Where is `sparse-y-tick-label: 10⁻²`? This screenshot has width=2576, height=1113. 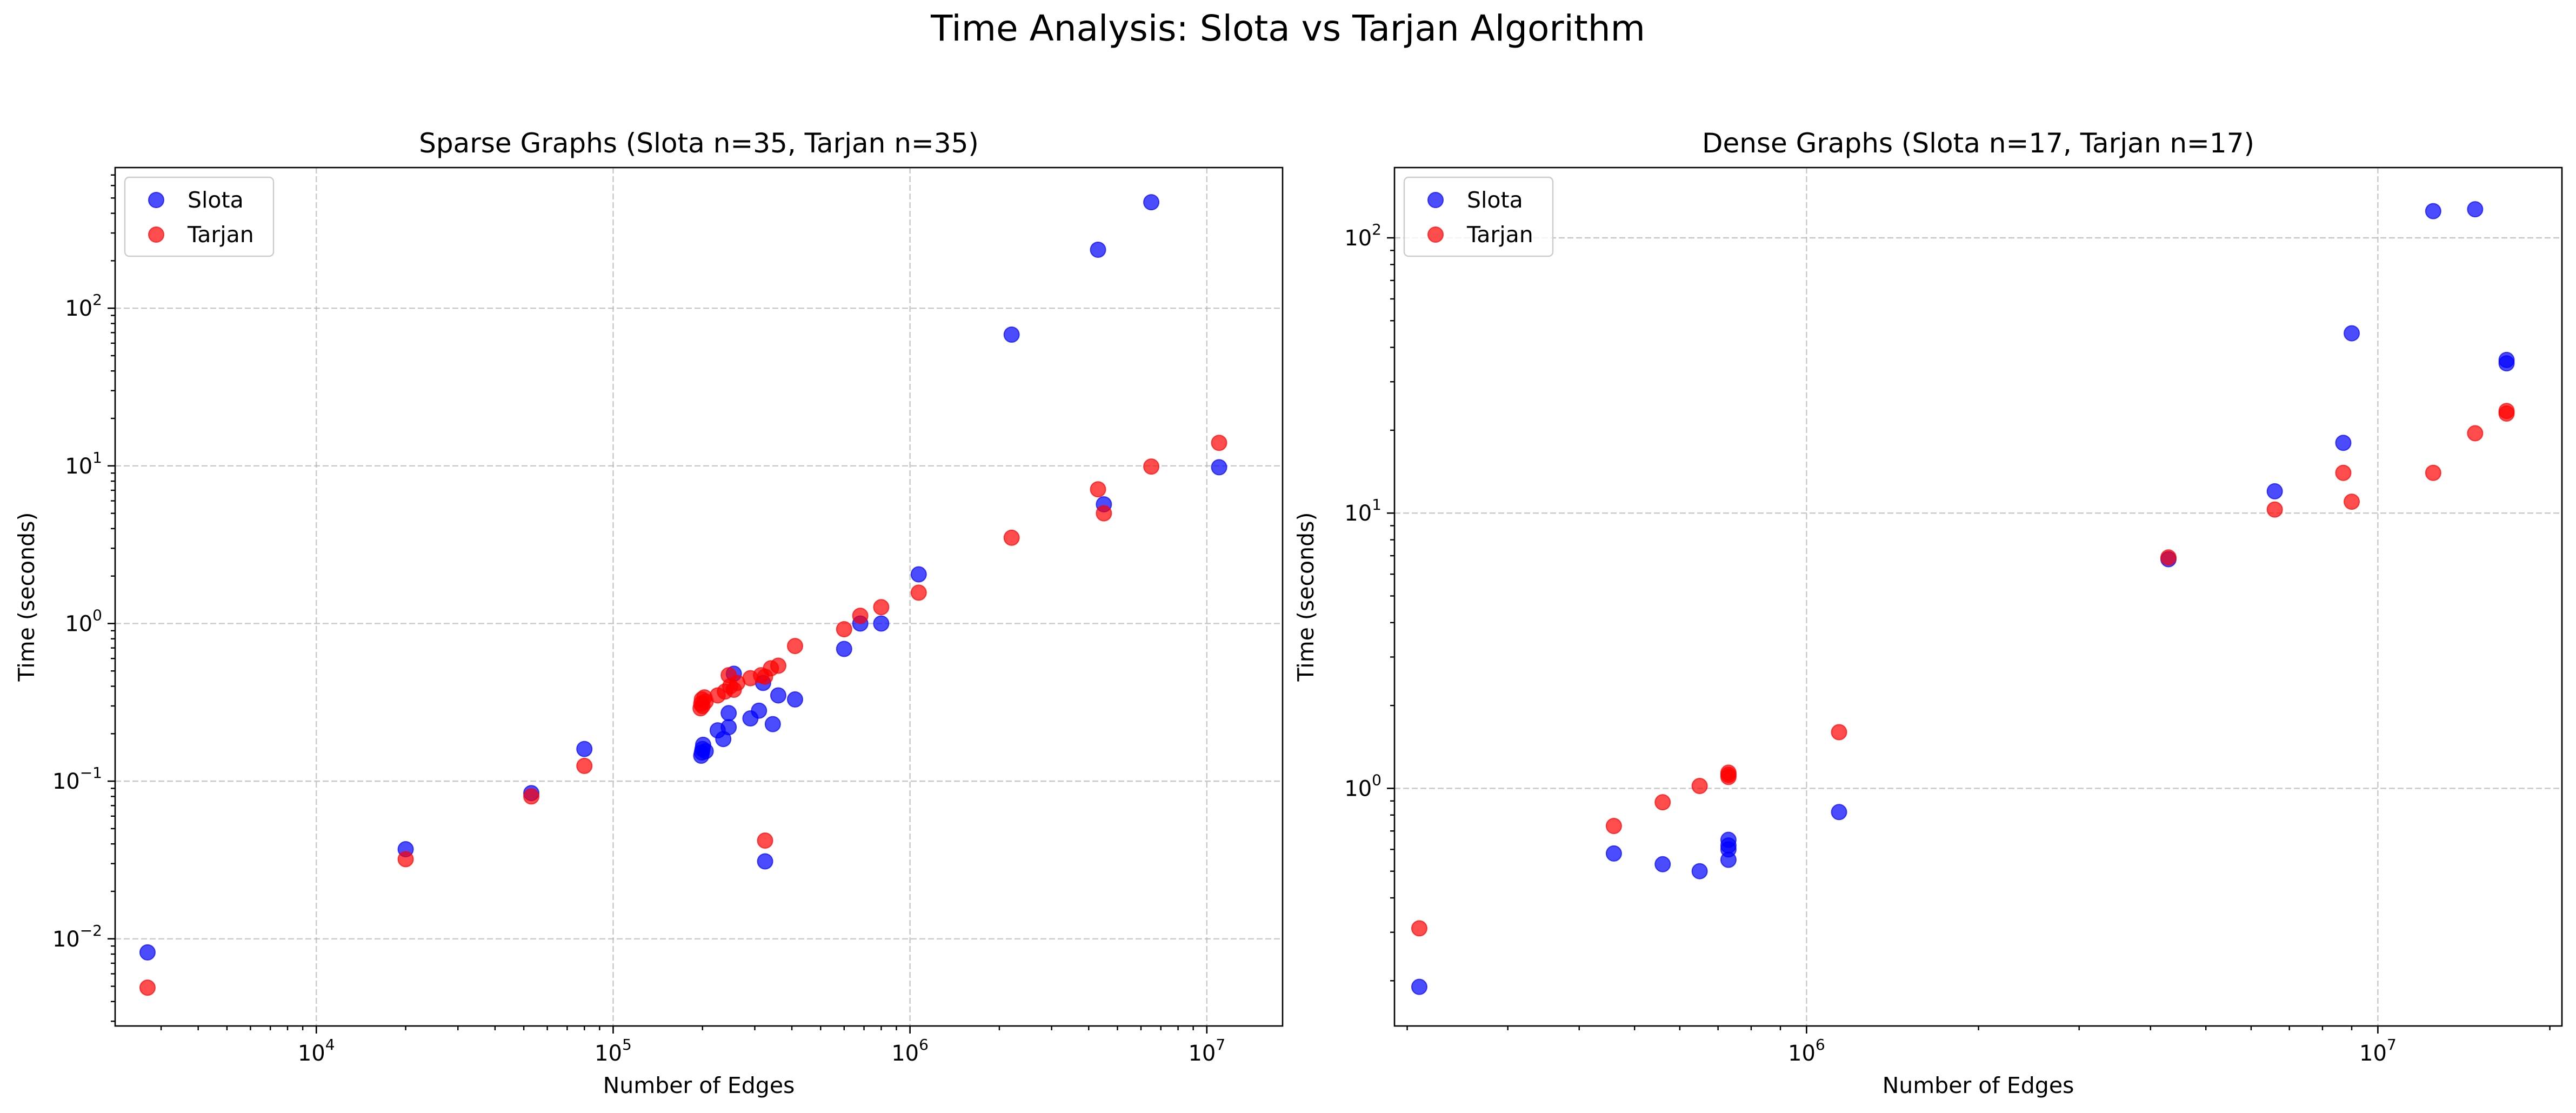 sparse-y-tick-label: 10⁻² is located at coordinates (77, 937).